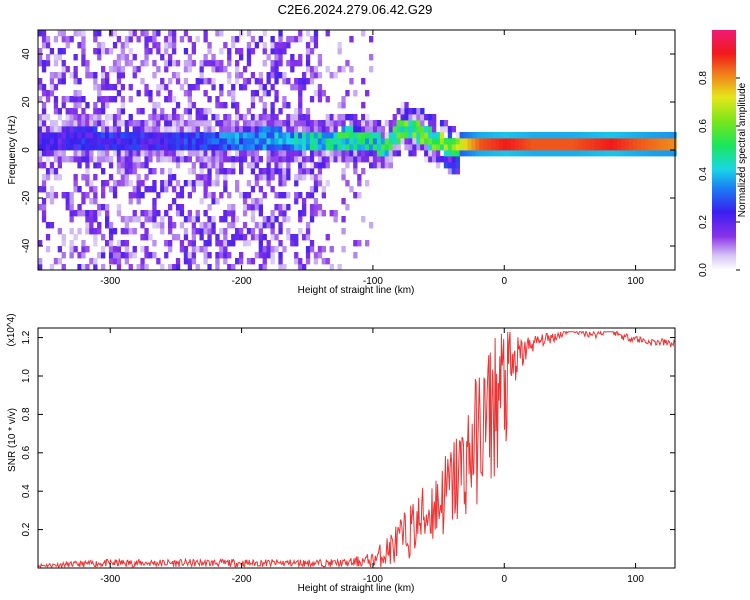 This screenshot has height=600, width=750. I want to click on spectrogram-x-tick-label: -300, so click(110, 281).